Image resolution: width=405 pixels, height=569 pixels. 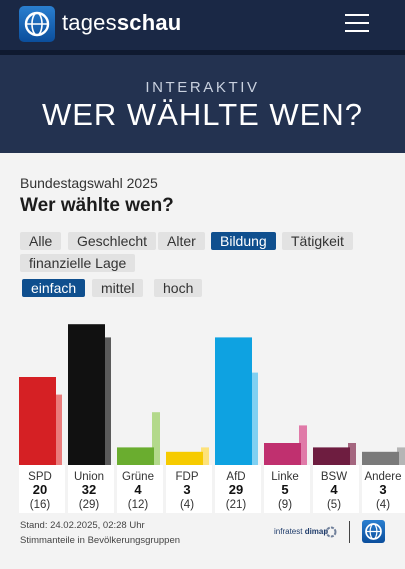 What do you see at coordinates (89, 22) in the screenshot?
I see `brand-regular: tages` at bounding box center [89, 22].